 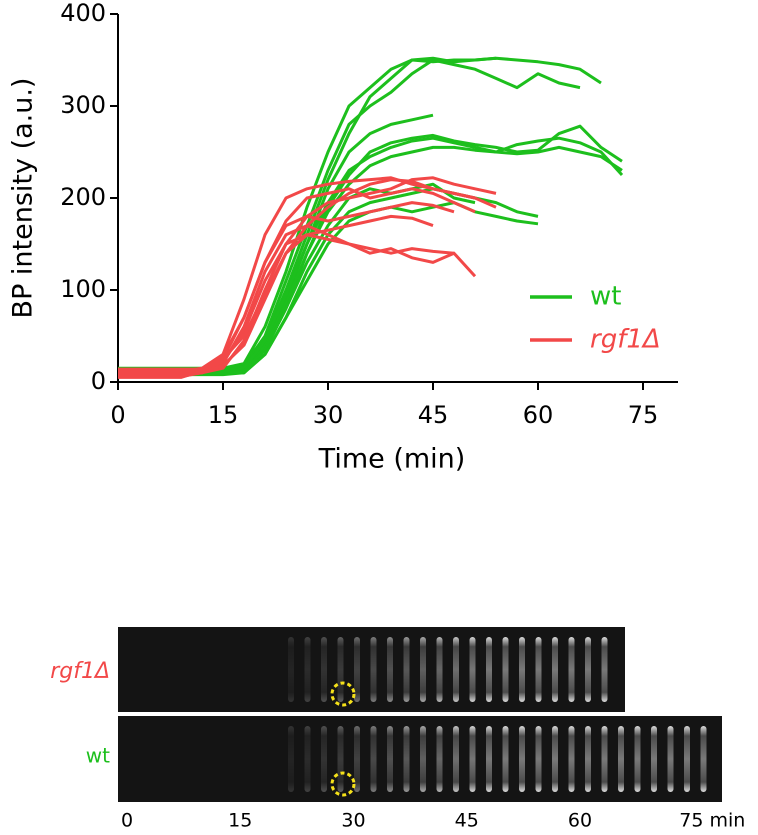 What do you see at coordinates (712, 821) in the screenshot?
I see `kymo-tick-label: 75 min` at bounding box center [712, 821].